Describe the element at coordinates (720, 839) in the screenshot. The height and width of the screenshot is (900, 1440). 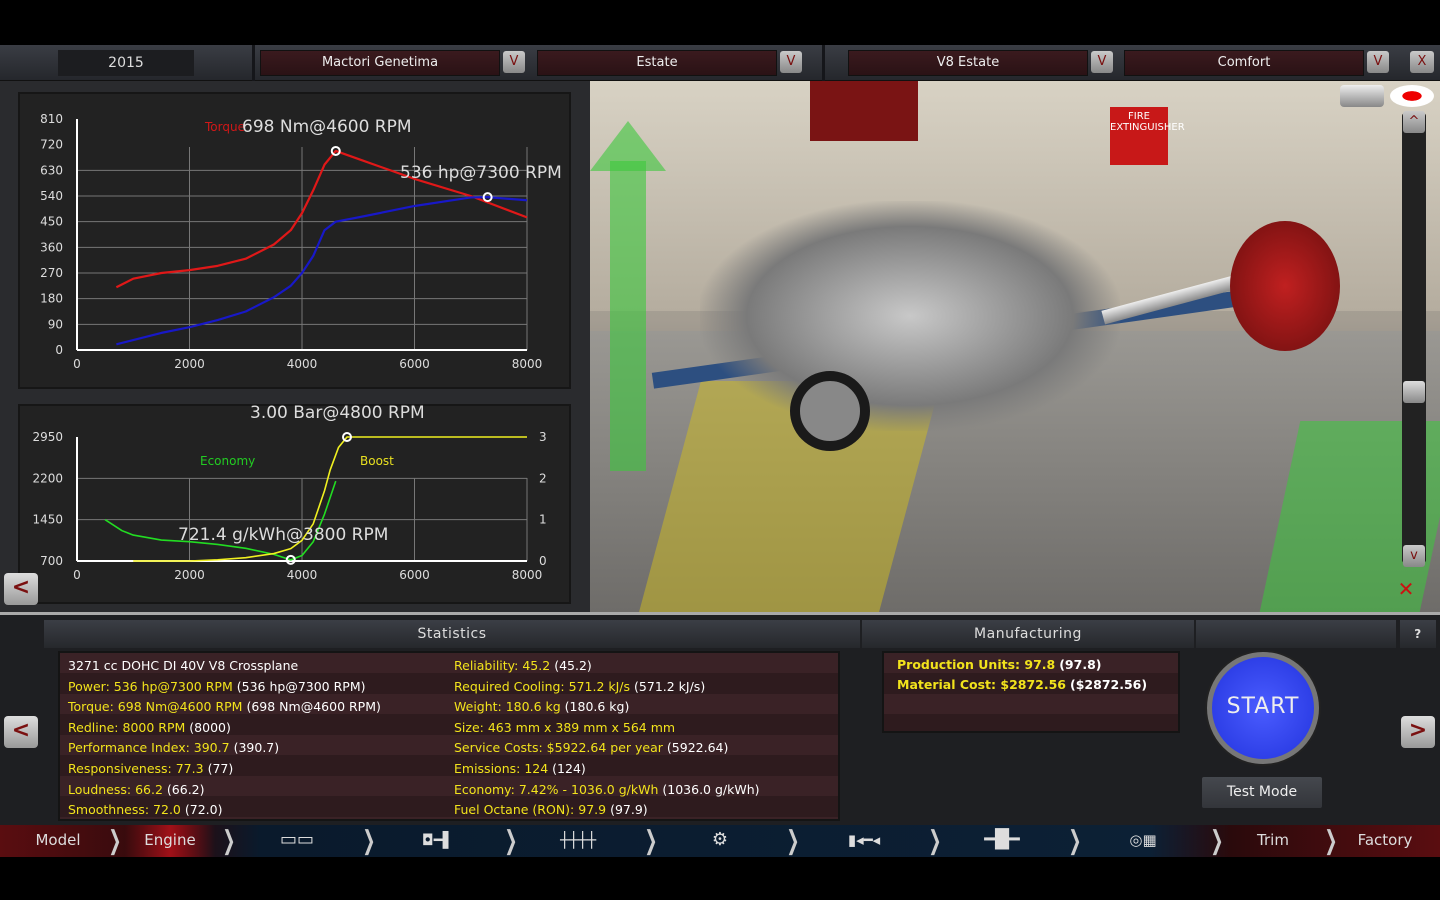
I see `nav-turbo-icon: ⚙` at that location.